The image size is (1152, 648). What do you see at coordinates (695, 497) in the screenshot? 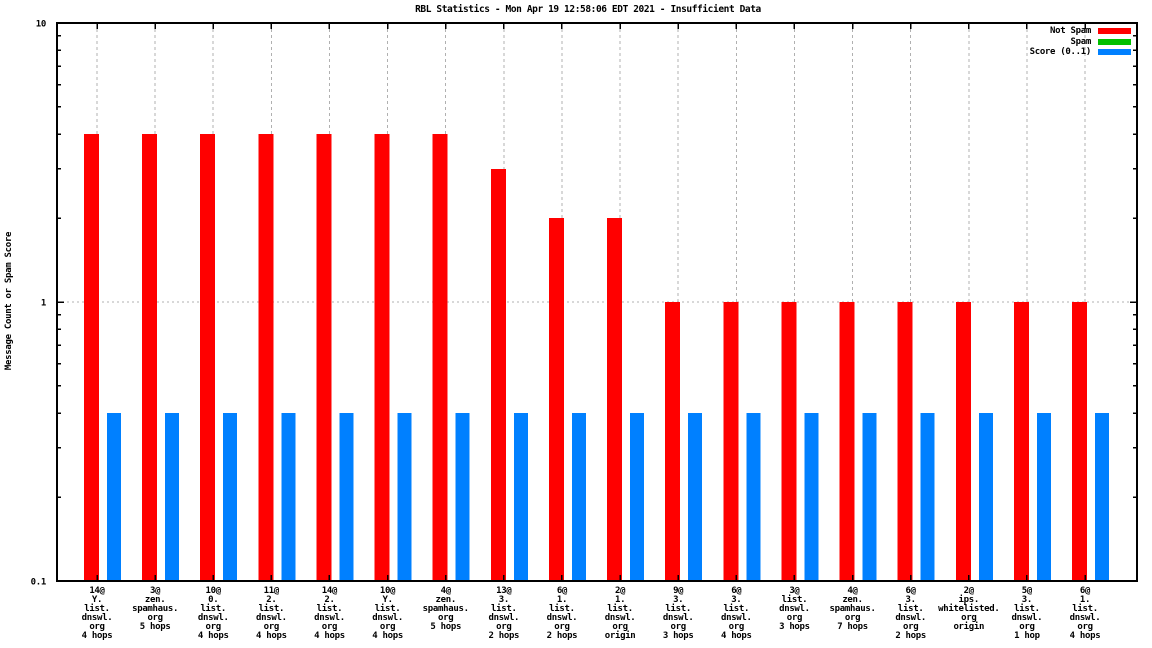
I see `bar-score-0-1--10` at bounding box center [695, 497].